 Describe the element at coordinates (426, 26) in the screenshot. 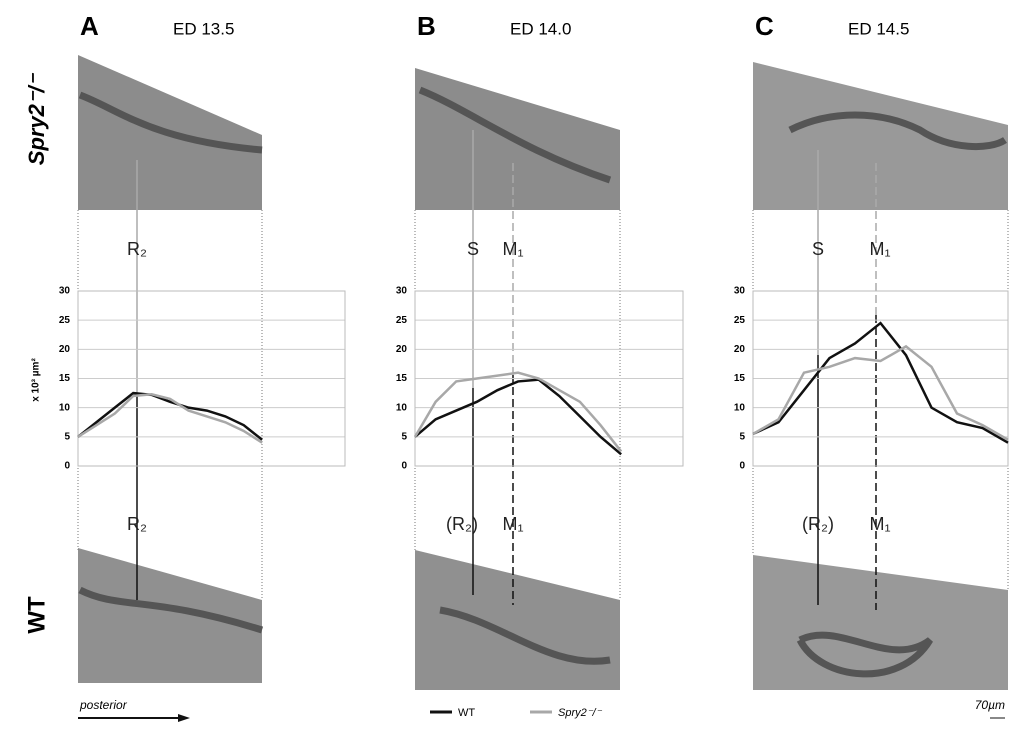

I see `panel-label: B` at that location.